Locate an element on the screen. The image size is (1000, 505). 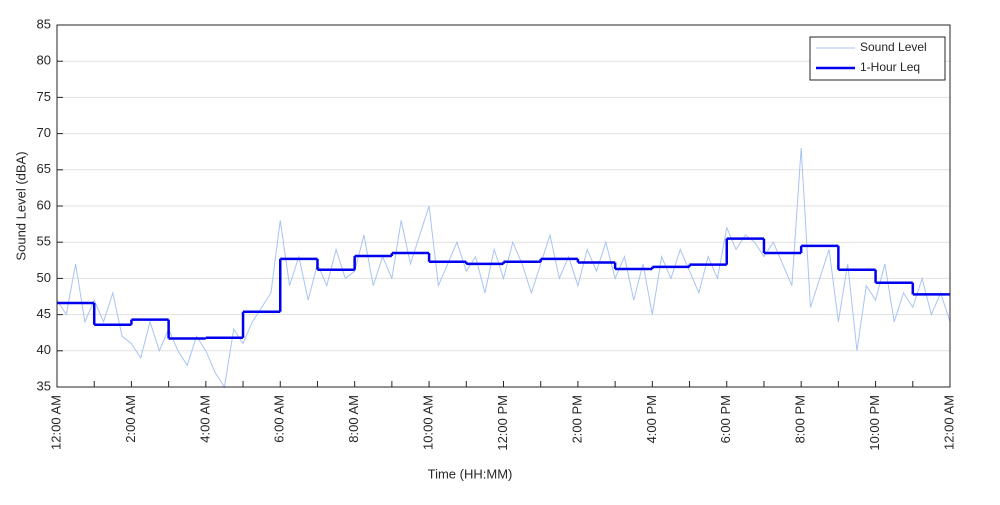
x-tick-label: 6:00 PM is located at coordinates (725, 419).